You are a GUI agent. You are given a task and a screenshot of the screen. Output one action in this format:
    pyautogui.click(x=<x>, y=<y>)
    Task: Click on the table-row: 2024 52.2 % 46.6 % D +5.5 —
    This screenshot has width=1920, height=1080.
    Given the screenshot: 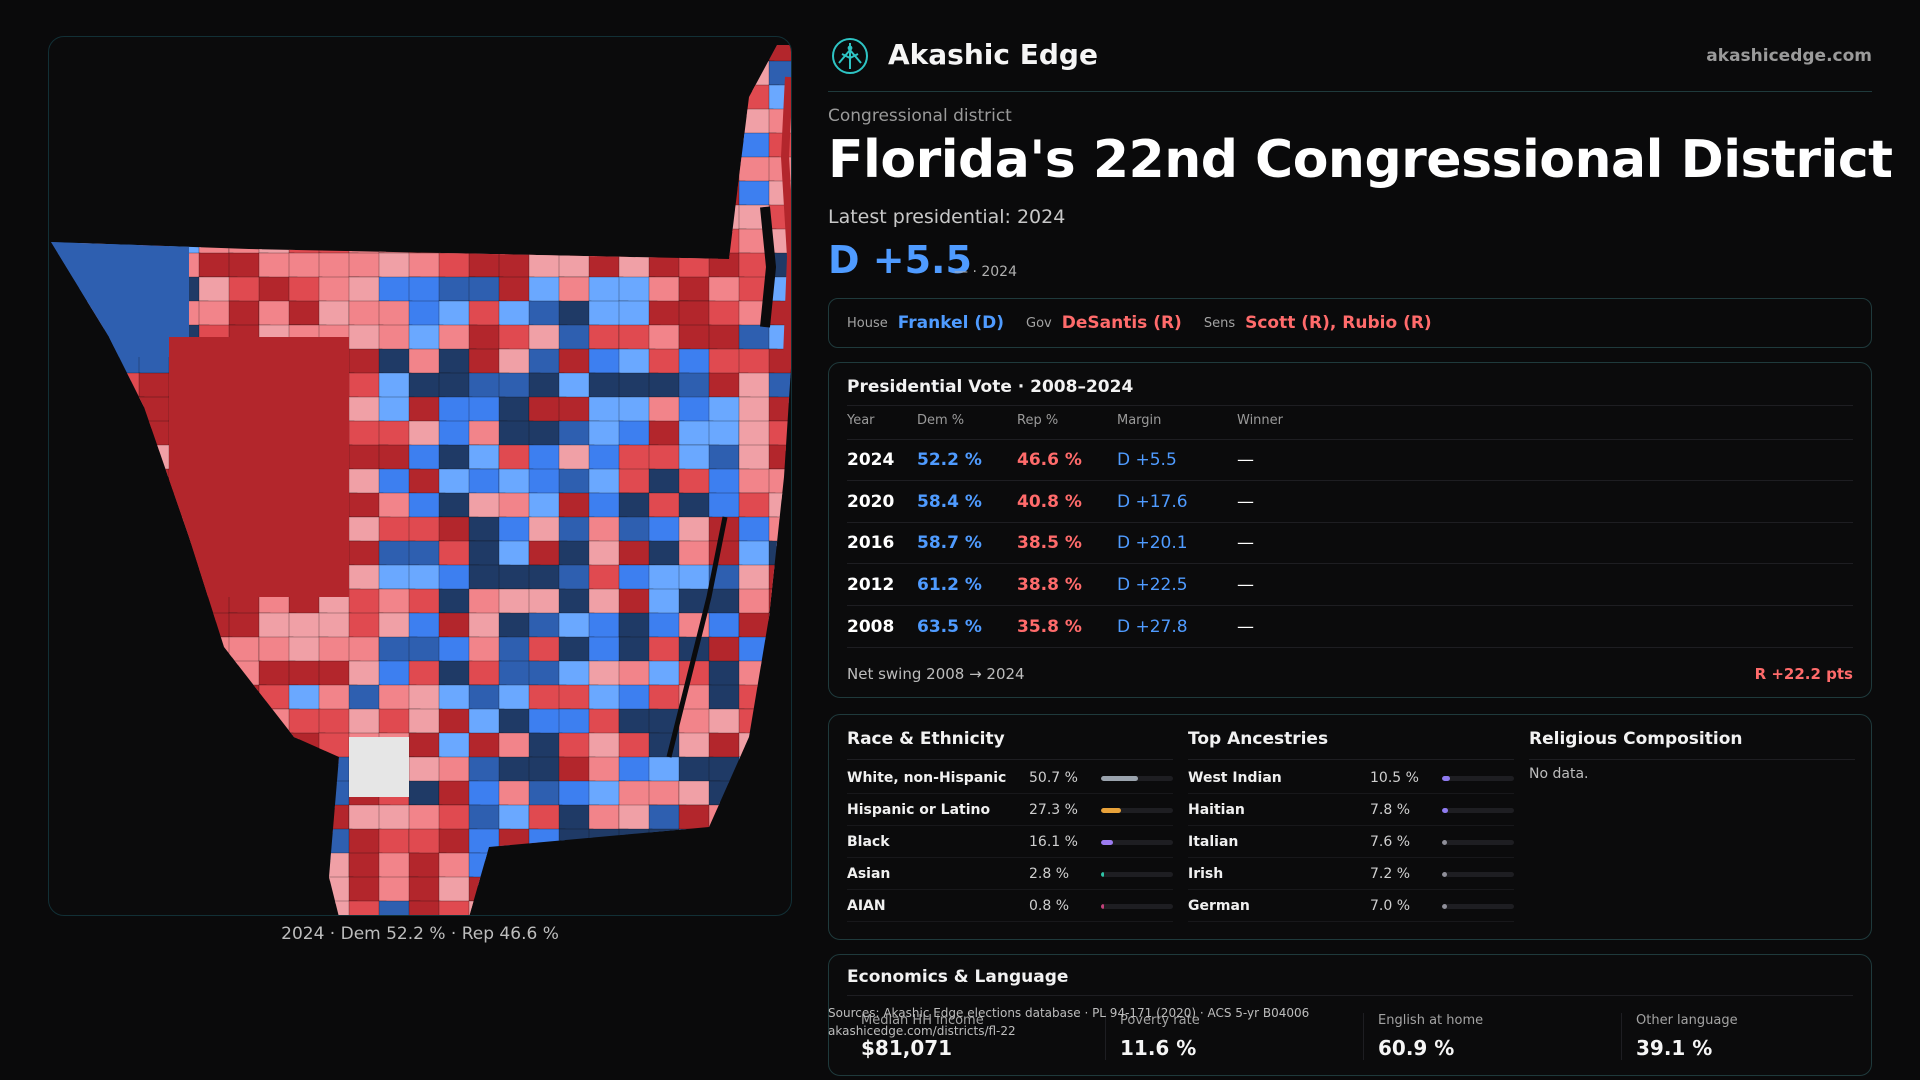 What is the action you would take?
    pyautogui.click(x=1350, y=460)
    